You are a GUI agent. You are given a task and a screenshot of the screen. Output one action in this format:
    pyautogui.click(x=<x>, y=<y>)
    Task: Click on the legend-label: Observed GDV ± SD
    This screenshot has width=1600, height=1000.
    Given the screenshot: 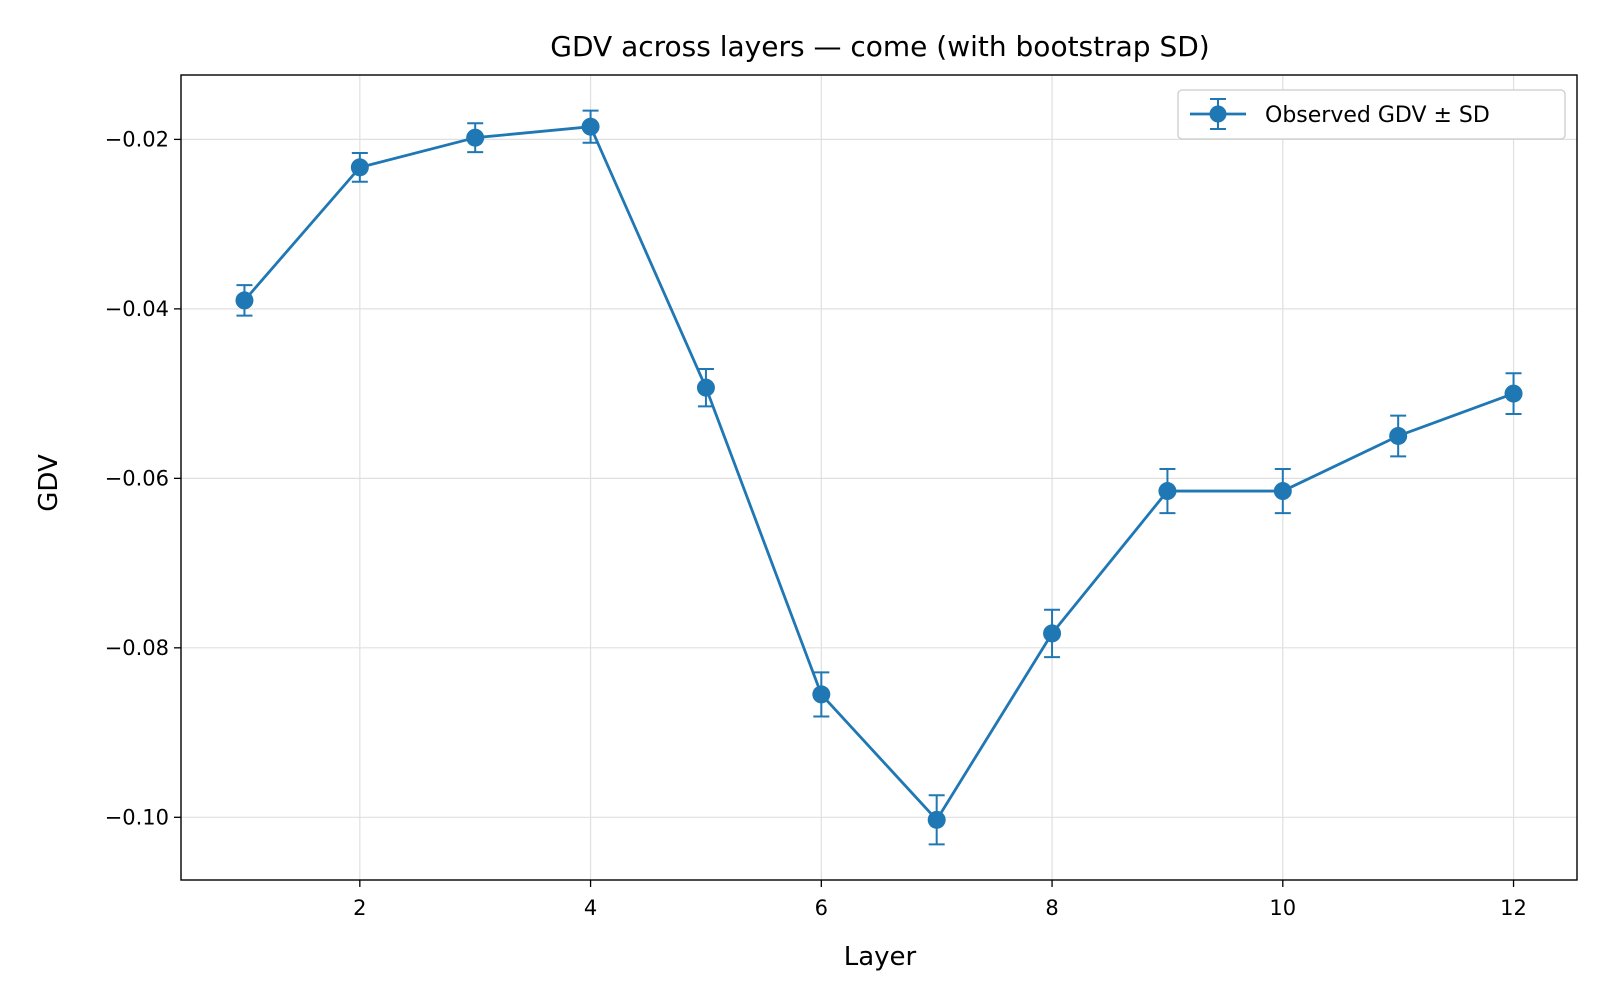 What is the action you would take?
    pyautogui.click(x=1377, y=115)
    